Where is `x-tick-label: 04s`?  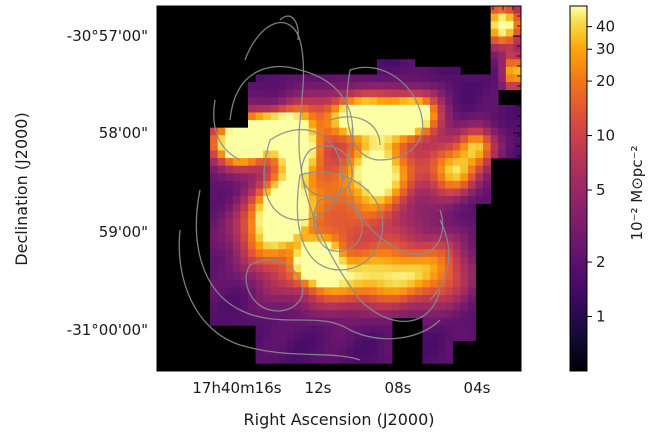 x-tick-label: 04s is located at coordinates (477, 388).